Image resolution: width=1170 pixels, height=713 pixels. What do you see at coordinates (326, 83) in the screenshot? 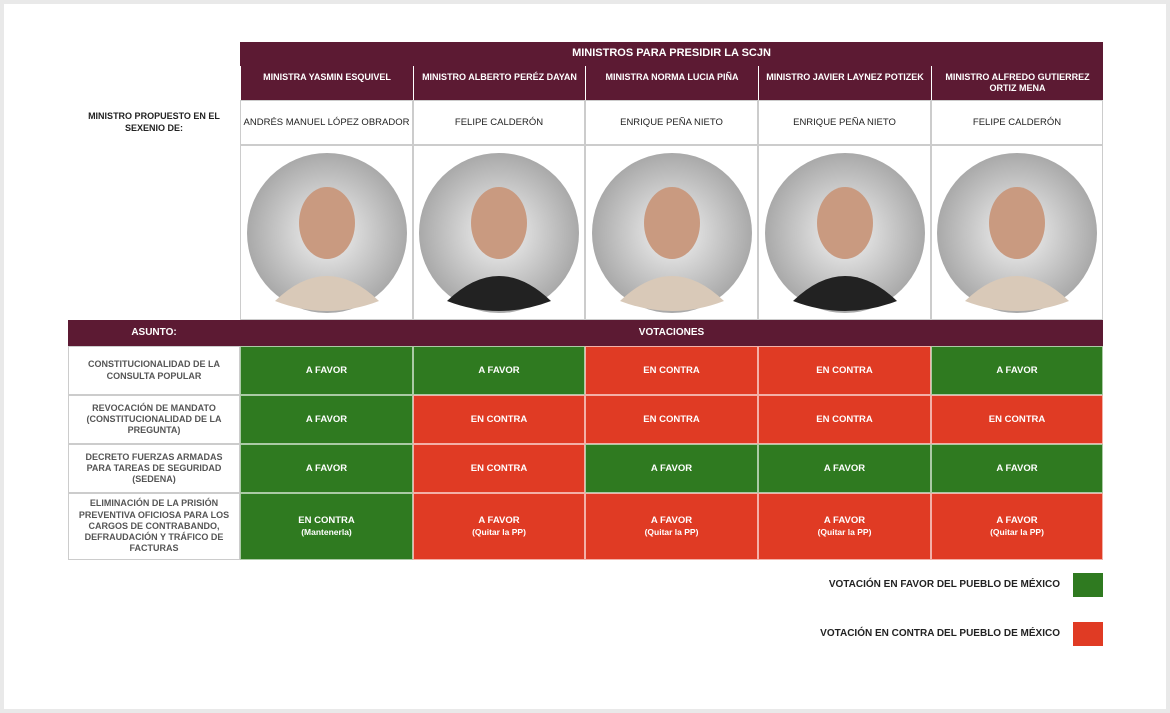
I see `minister-name-cell: MINISTRA YASMIN ESQUIVEL` at bounding box center [326, 83].